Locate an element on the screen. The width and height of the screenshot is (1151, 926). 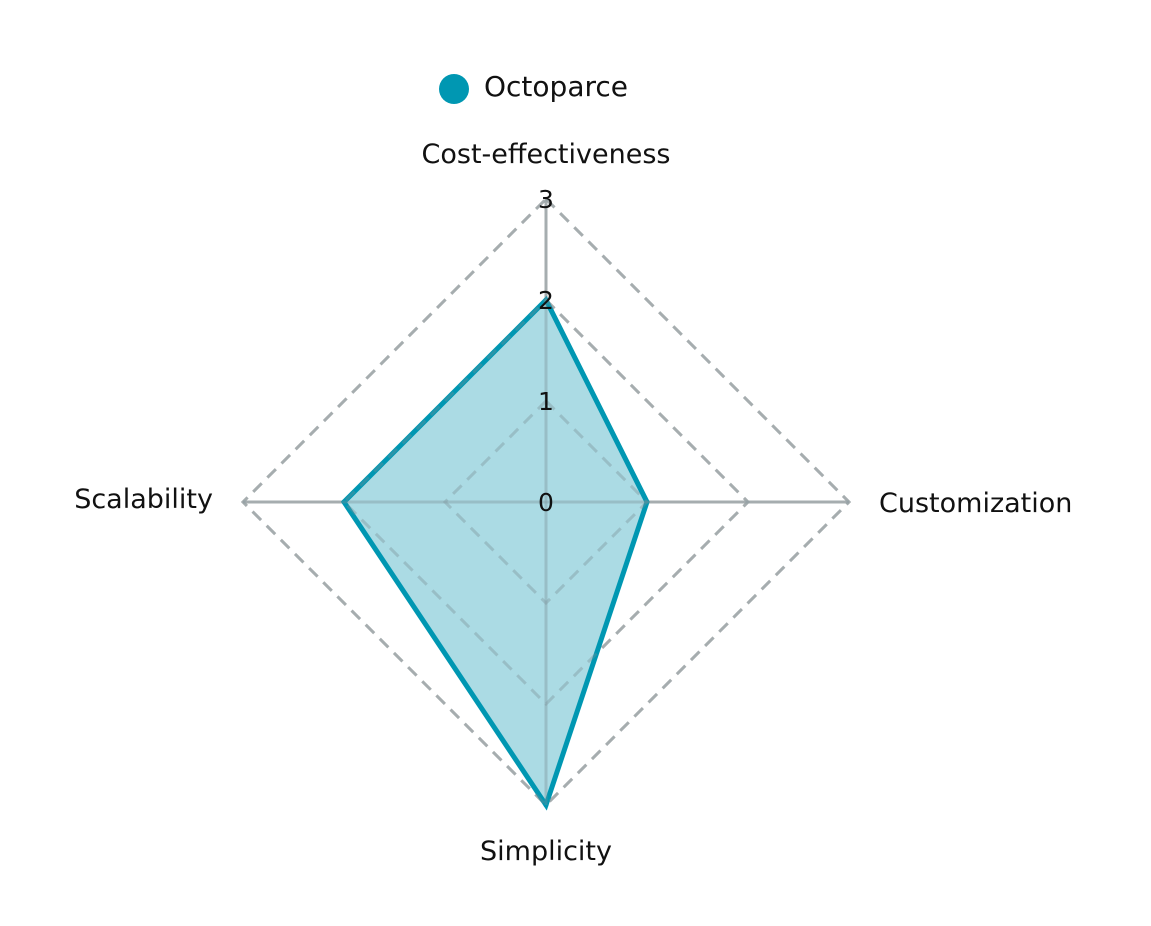
tick-label-0: 0 is located at coordinates (546, 502).